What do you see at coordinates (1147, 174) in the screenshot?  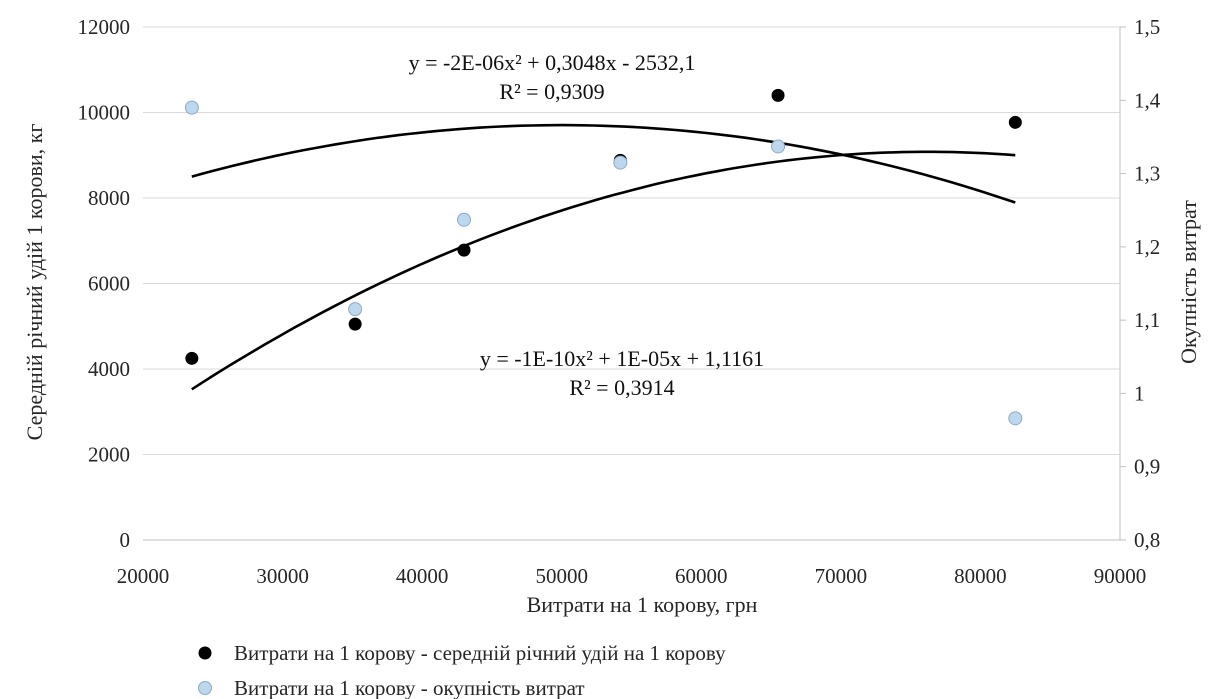 I see `y2-tick-label: 1,3` at bounding box center [1147, 174].